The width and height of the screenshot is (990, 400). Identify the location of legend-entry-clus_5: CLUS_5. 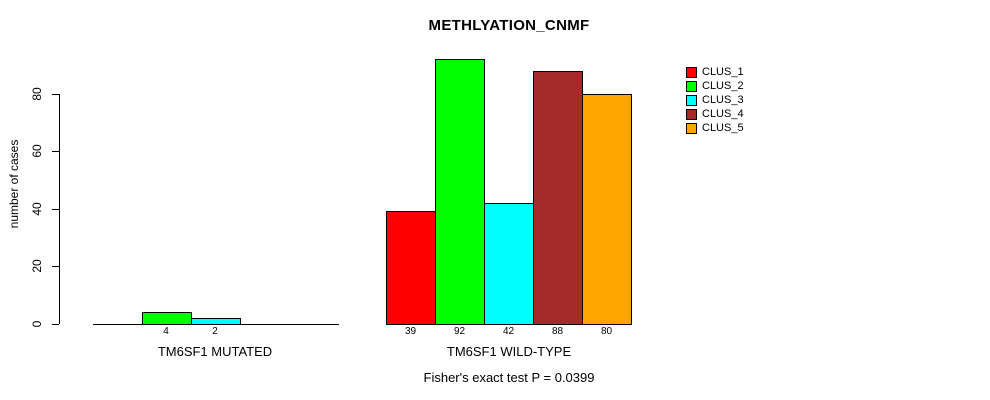
(715, 129).